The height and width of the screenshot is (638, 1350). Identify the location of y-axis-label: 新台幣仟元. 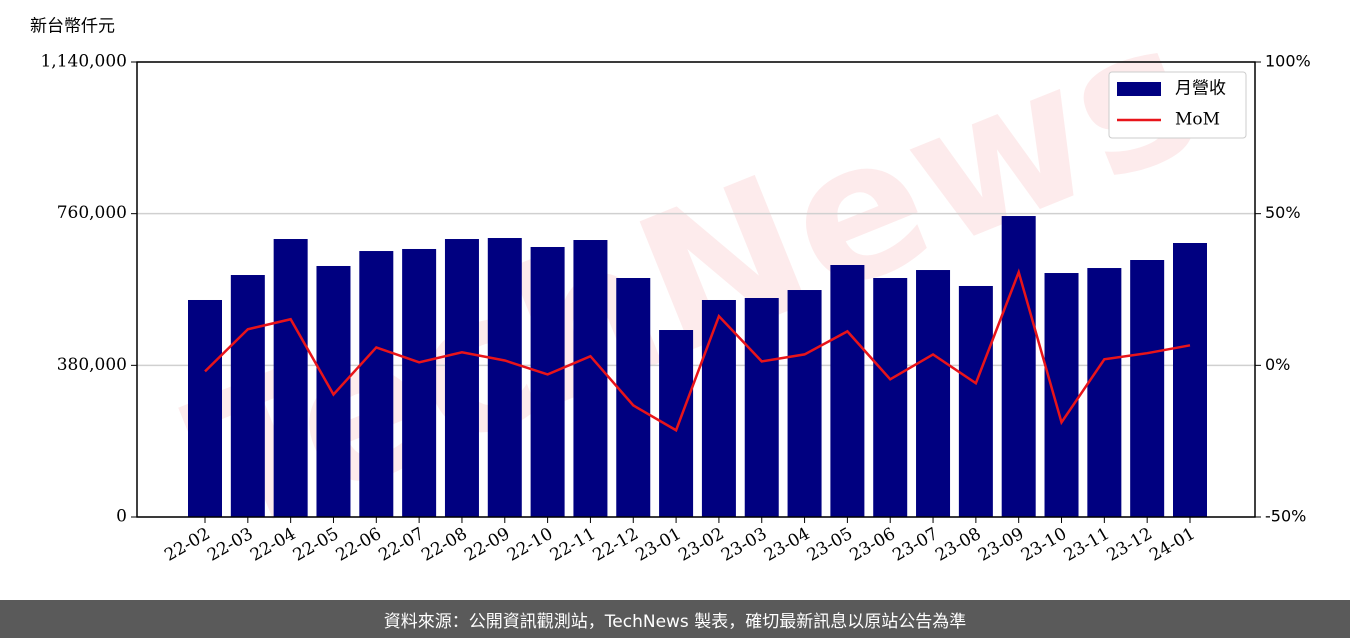
(72, 27).